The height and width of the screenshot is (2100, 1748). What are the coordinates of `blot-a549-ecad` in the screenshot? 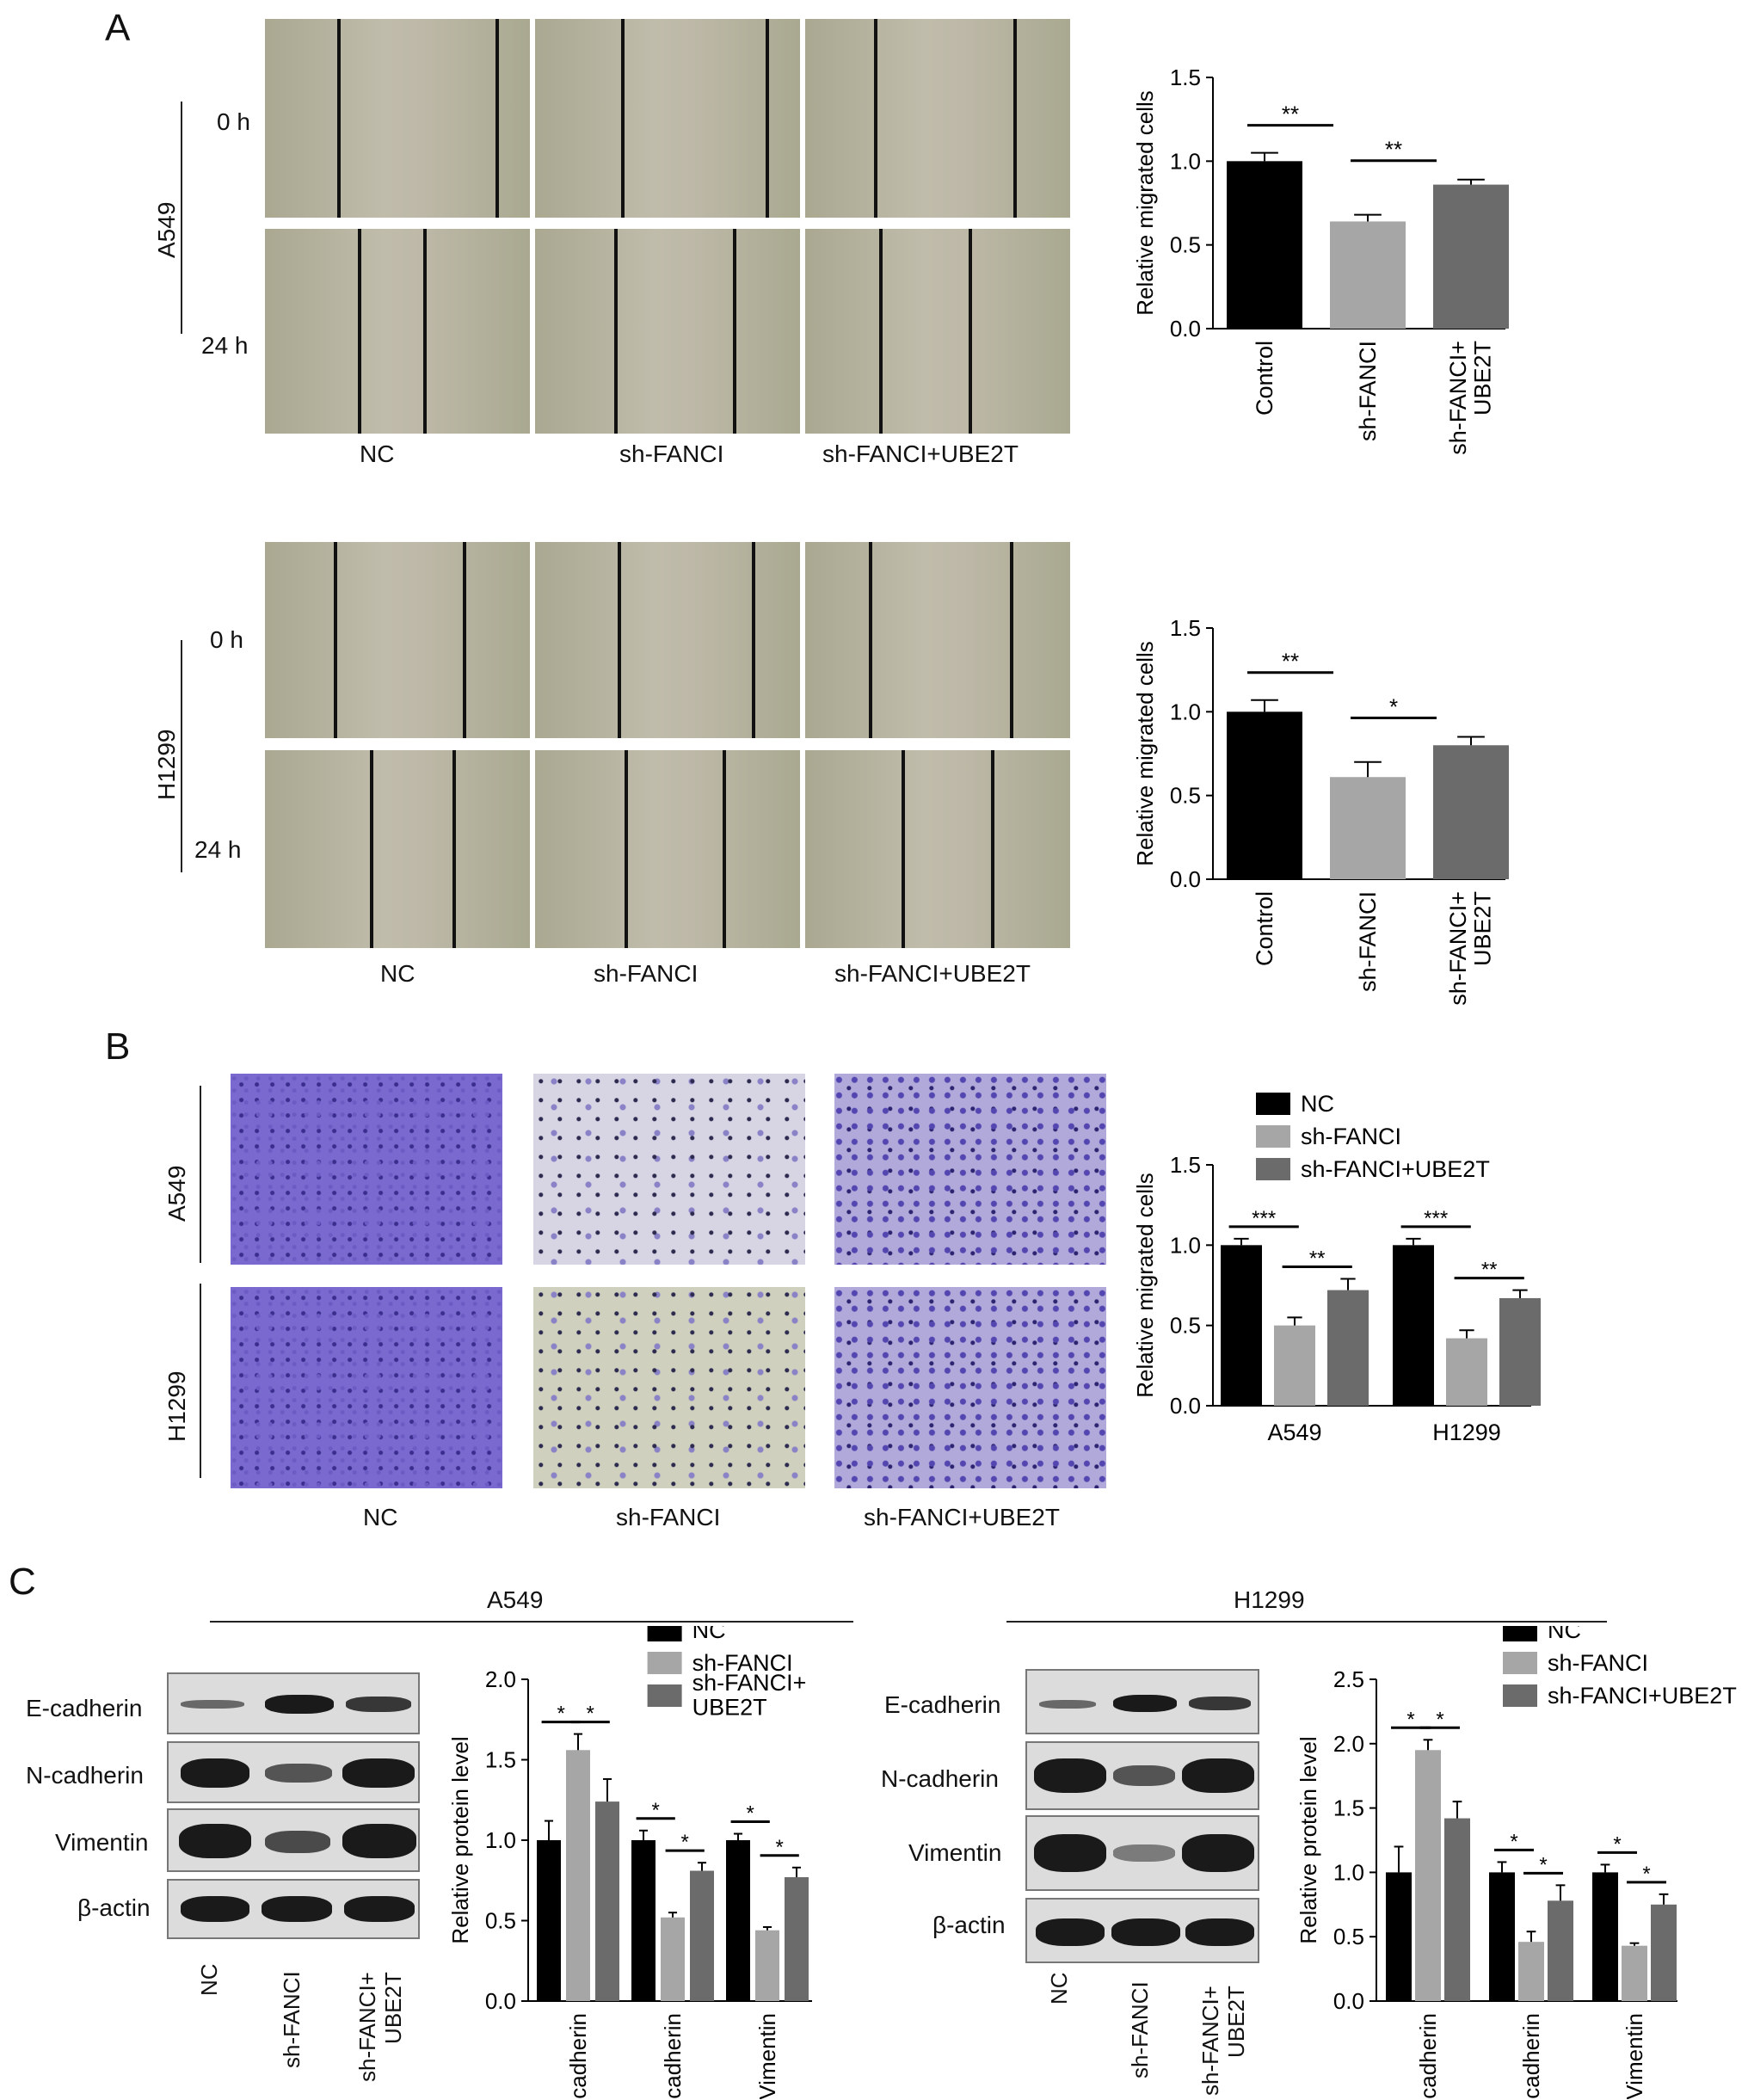 It's located at (293, 1703).